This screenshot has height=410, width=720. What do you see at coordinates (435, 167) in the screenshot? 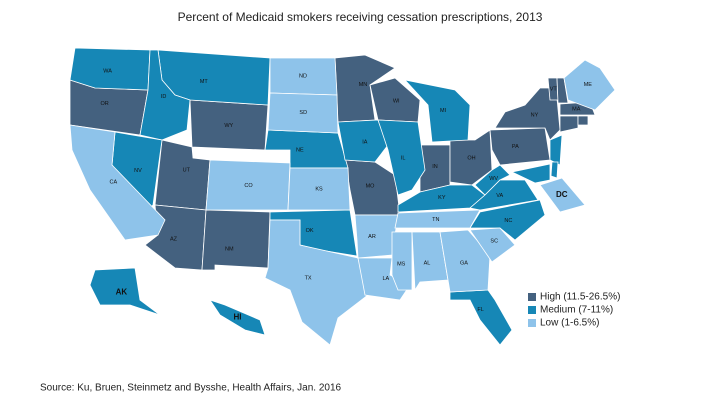
I see `state-label: IN` at bounding box center [435, 167].